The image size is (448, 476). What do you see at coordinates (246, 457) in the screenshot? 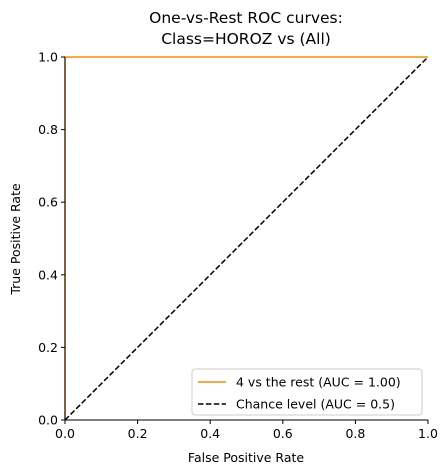
I see `x-axis-label: False Positive Rate` at bounding box center [246, 457].